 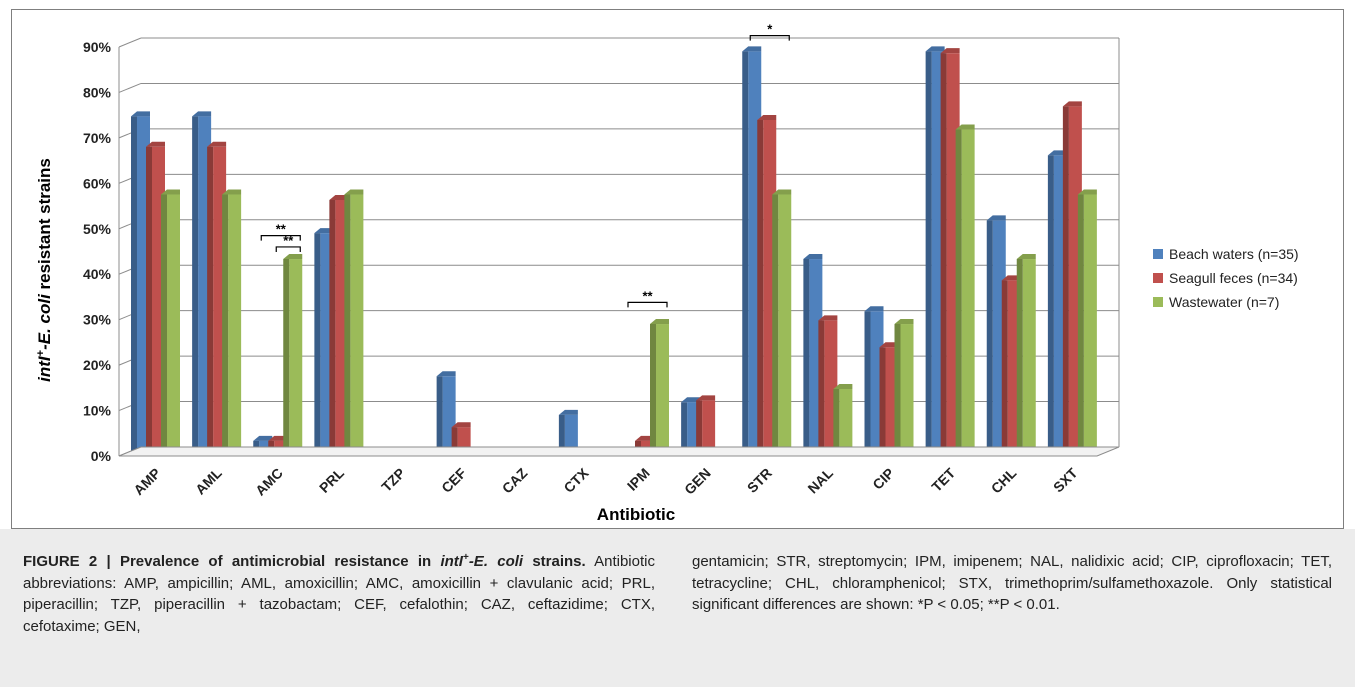 I want to click on x-axis-label: Antibiotic, so click(x=636, y=514).